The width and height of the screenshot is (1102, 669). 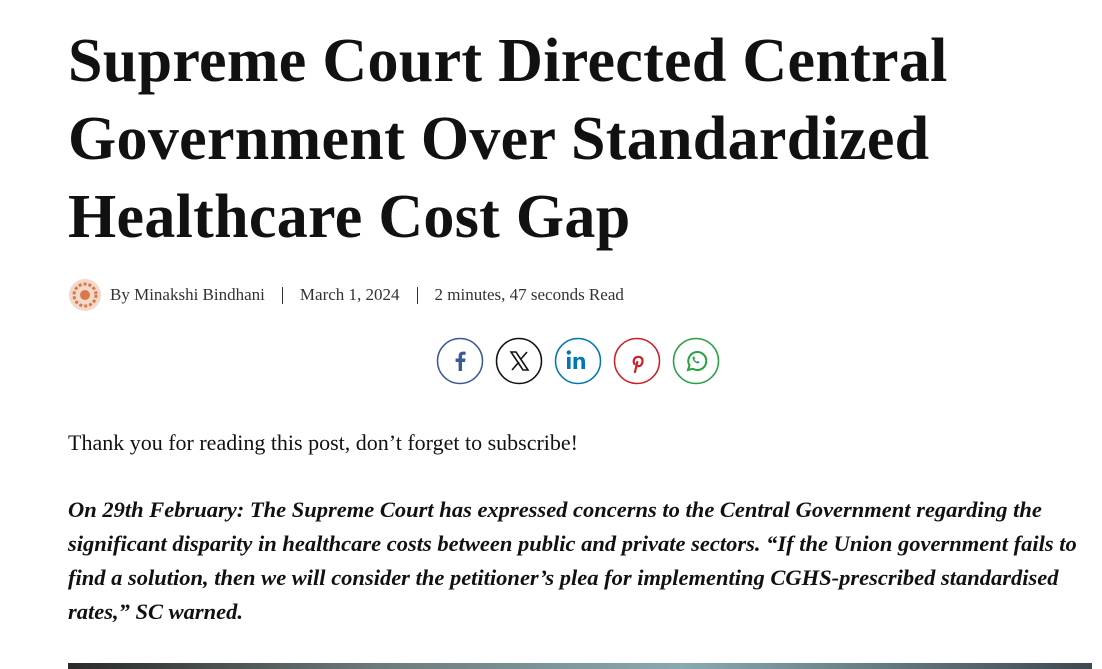 I want to click on date: March 1, 2024, so click(x=349, y=294).